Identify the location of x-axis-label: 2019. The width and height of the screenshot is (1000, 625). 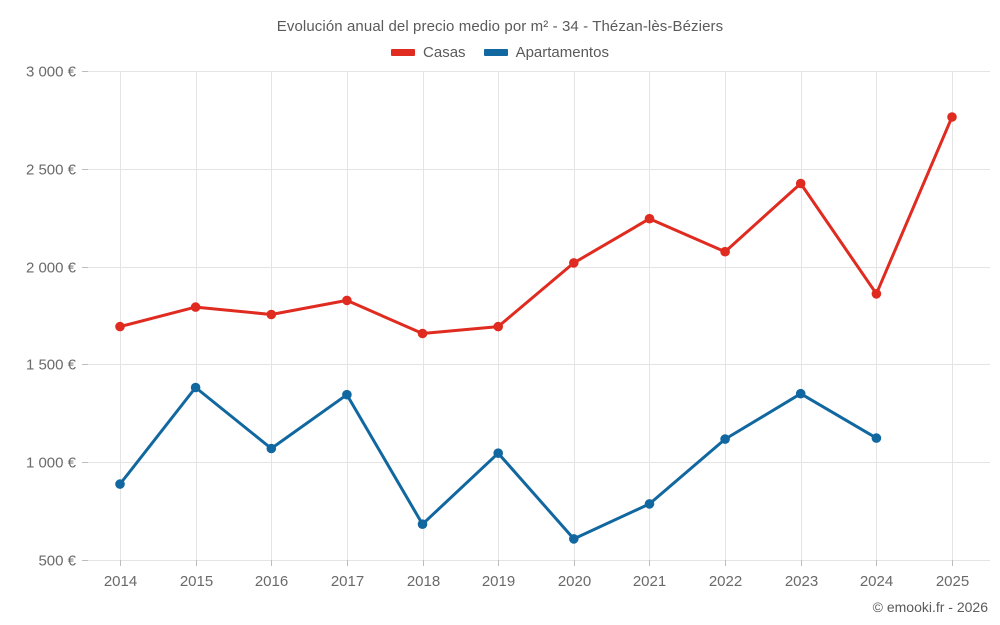
(498, 581).